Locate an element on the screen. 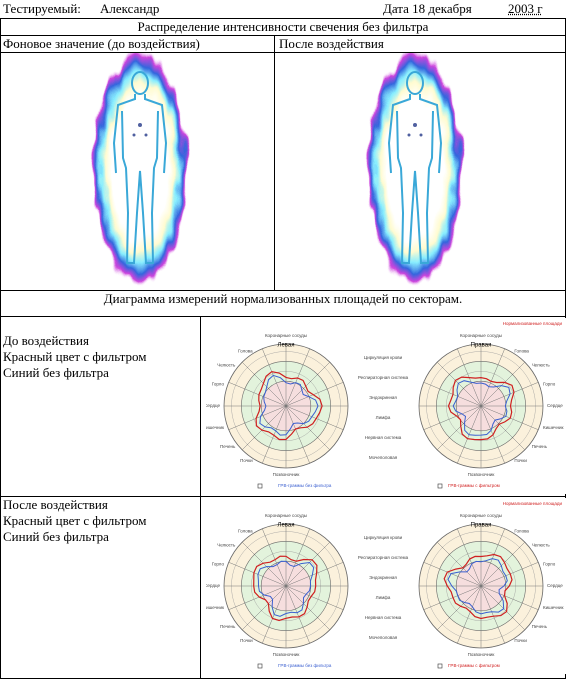  diagram-label: Левая is located at coordinates (286, 346).